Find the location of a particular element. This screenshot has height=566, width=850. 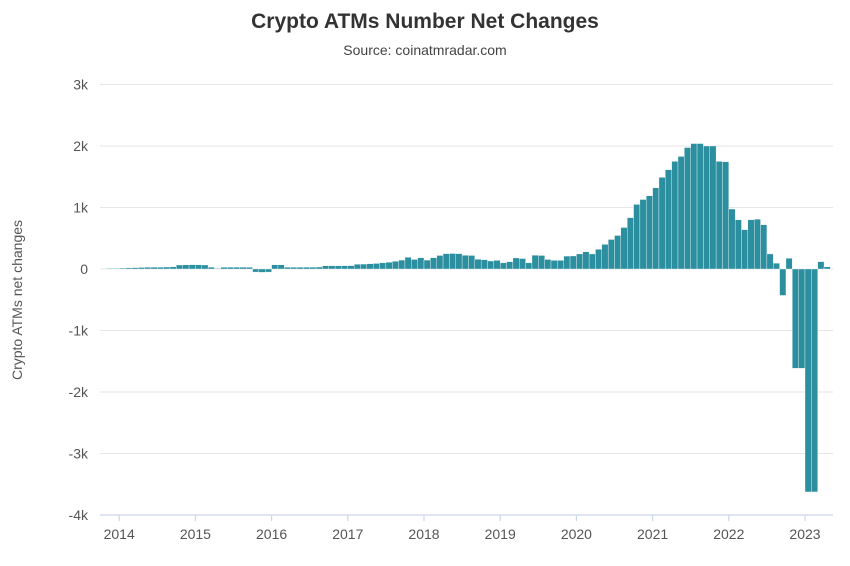

chart-title: Crypto ATMs Number Net Changes is located at coordinates (425, 21).